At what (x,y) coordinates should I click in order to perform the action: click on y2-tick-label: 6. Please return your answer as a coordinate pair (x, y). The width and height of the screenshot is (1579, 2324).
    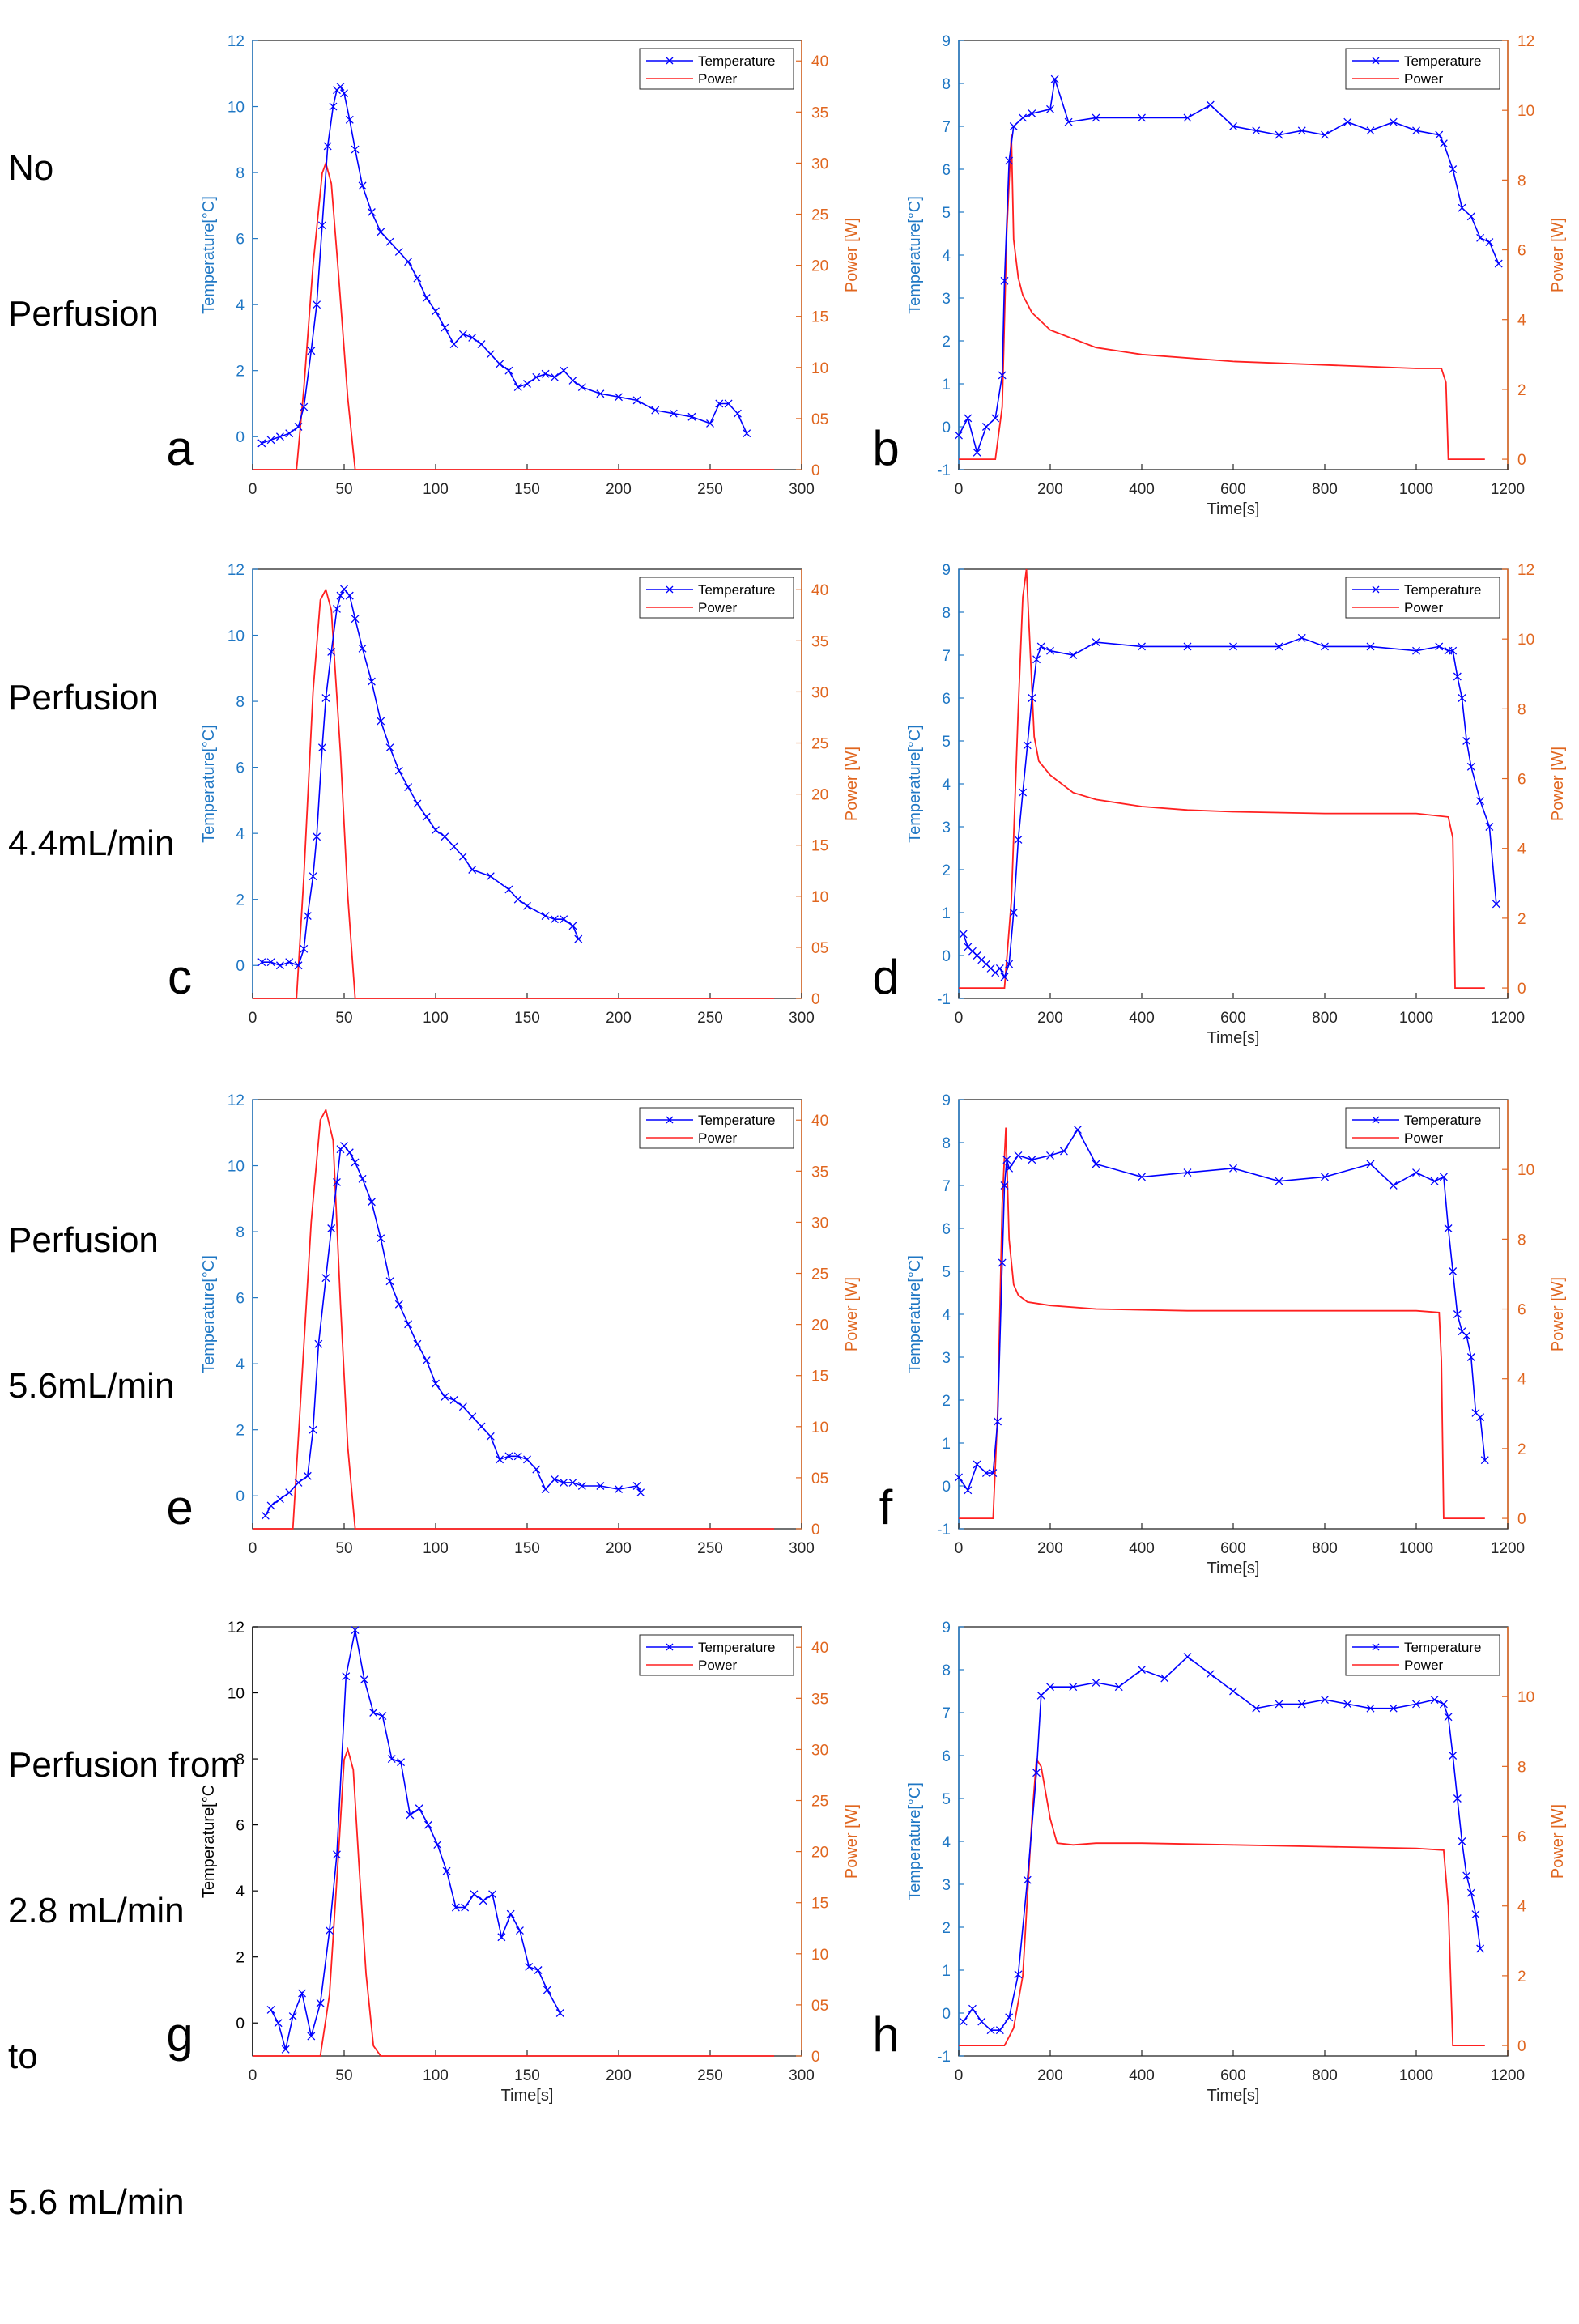
    Looking at the image, I should click on (1521, 1837).